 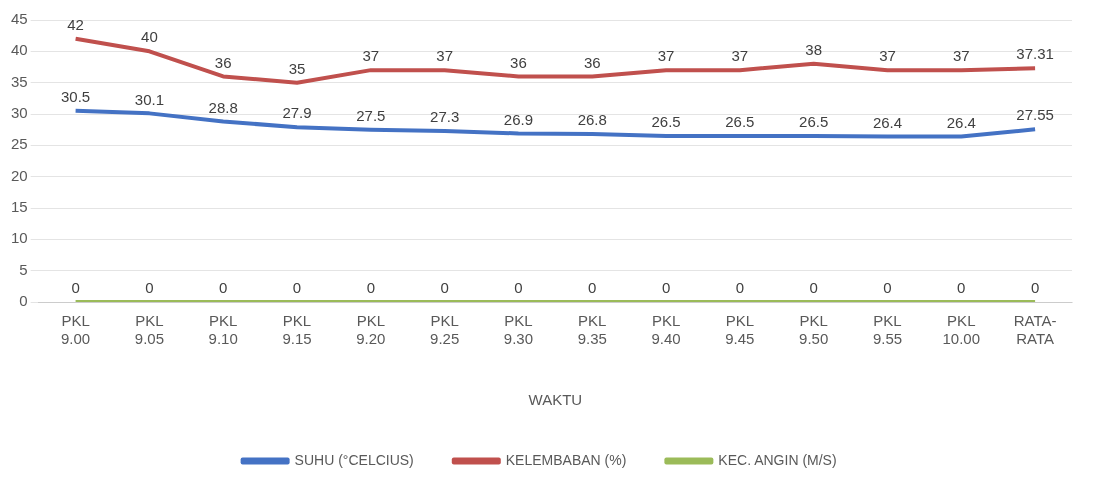 I want to click on y-tick-label: 5, so click(x=23, y=269).